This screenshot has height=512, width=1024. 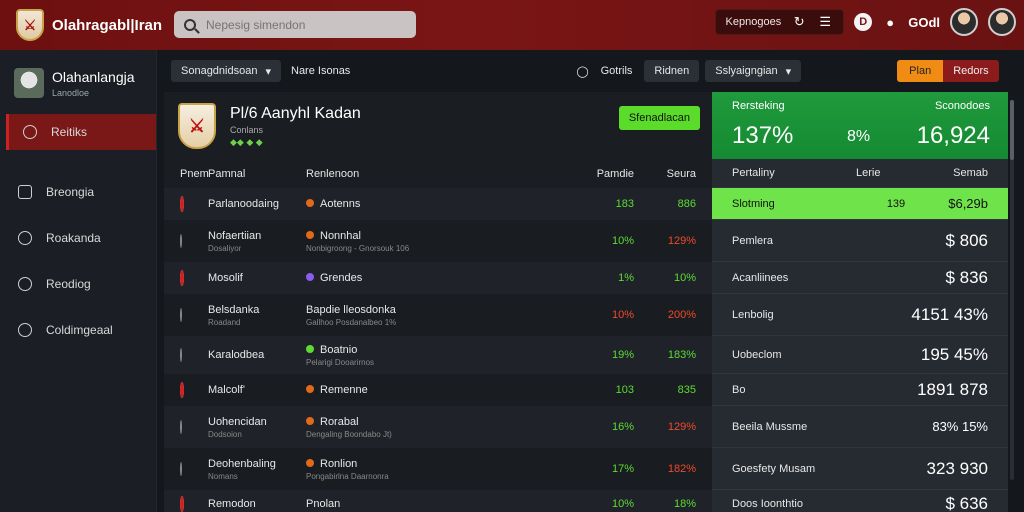 What do you see at coordinates (753, 173) in the screenshot?
I see `col-header: Pertaliny` at bounding box center [753, 173].